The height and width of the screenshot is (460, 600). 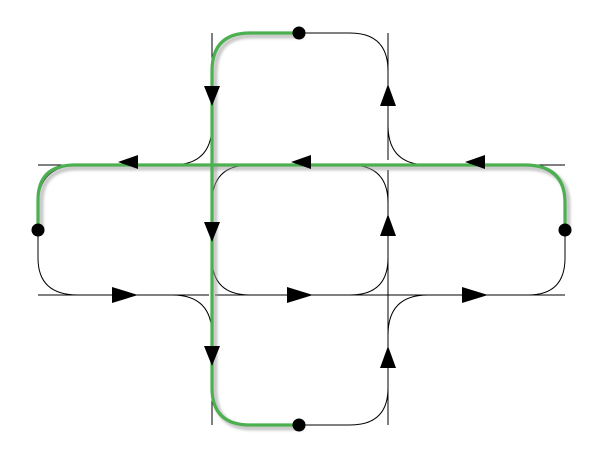 I want to click on route-vertical, so click(x=255, y=229).